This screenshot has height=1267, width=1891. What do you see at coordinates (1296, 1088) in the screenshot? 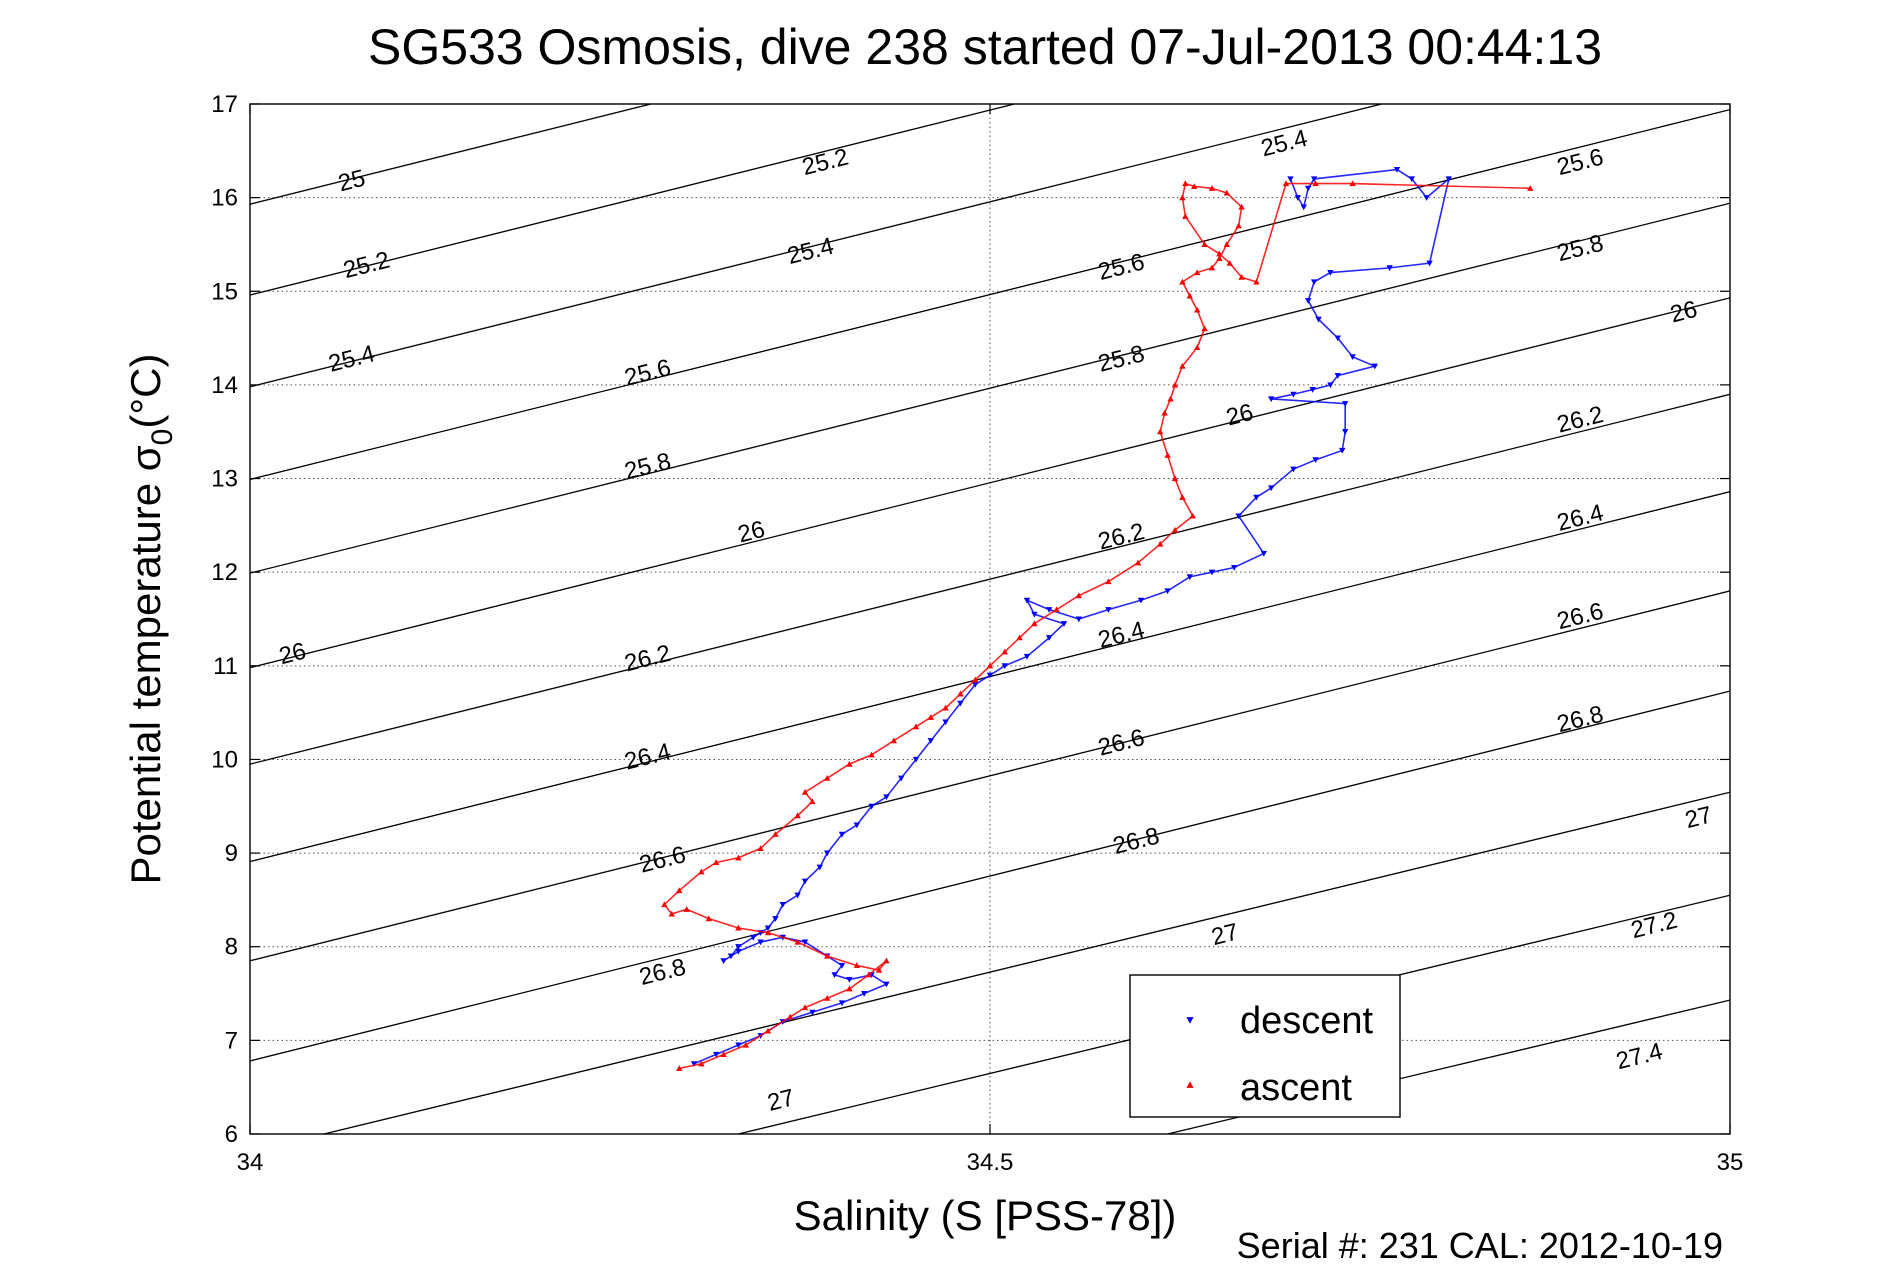
I see `legend-label-ascent: ascent` at bounding box center [1296, 1088].